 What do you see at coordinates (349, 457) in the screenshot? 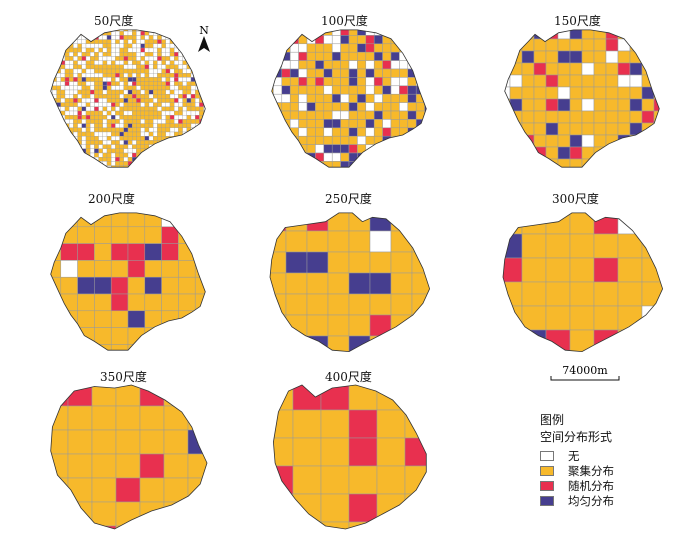
I see `grid-map` at bounding box center [349, 457].